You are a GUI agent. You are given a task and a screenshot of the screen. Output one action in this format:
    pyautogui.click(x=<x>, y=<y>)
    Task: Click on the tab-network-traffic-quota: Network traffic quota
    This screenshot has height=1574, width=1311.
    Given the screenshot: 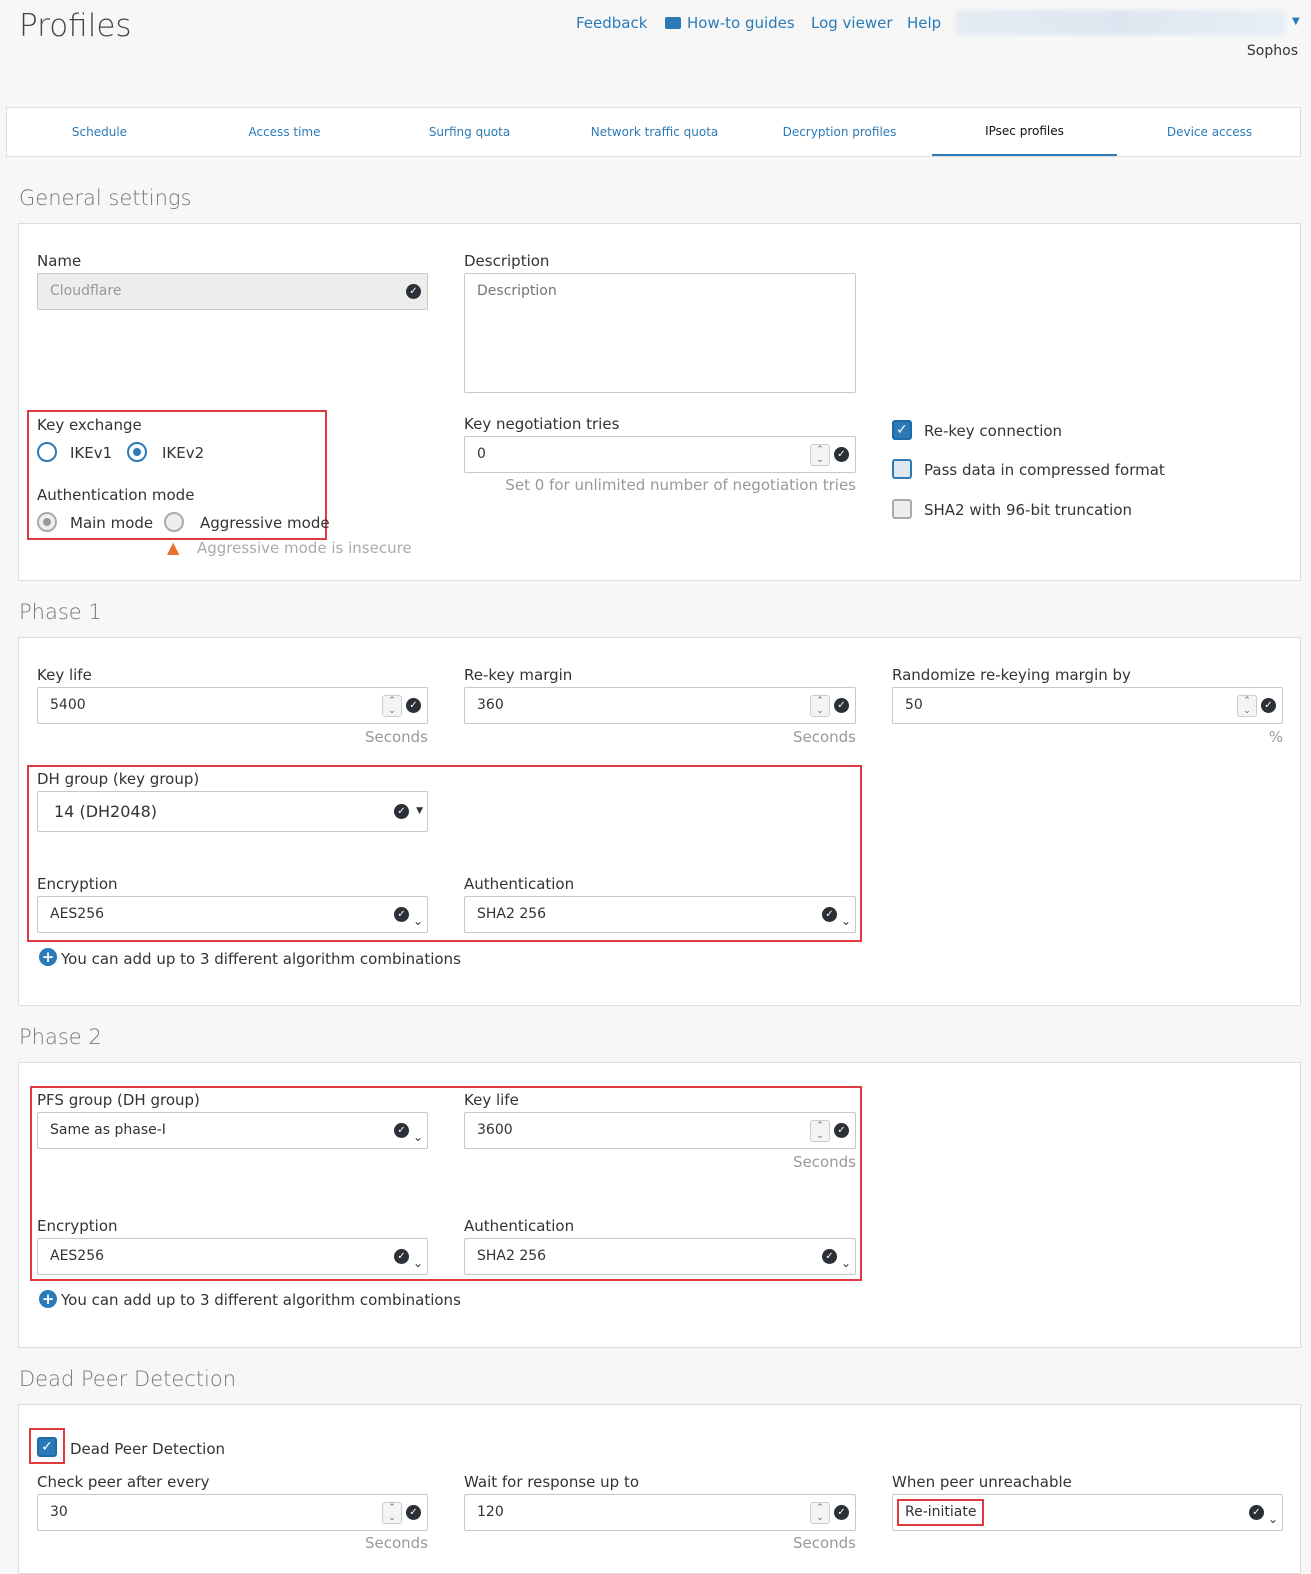 What is the action you would take?
    pyautogui.click(x=654, y=132)
    